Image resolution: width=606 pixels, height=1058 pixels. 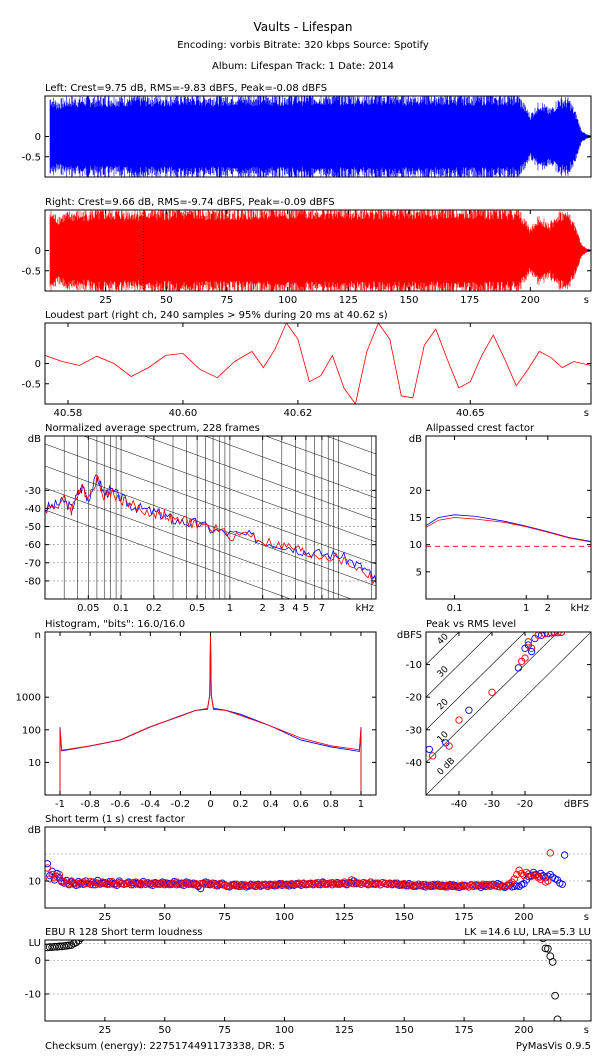 I want to click on x-tick-label: 0.2, so click(x=154, y=608).